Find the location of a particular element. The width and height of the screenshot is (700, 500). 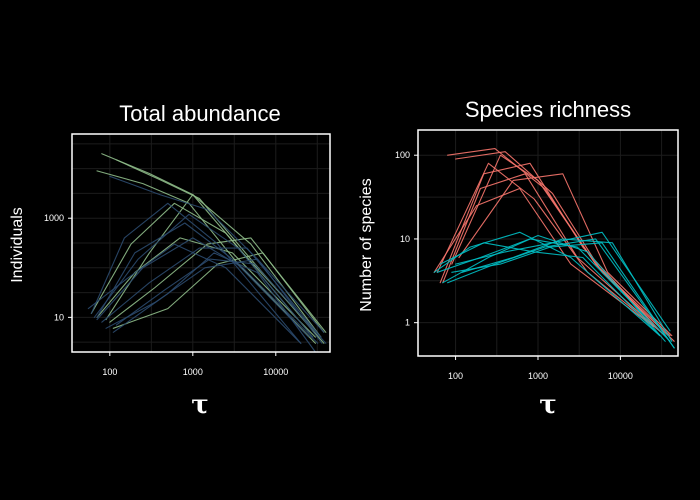

y-tick-label: 1000 is located at coordinates (54, 218).